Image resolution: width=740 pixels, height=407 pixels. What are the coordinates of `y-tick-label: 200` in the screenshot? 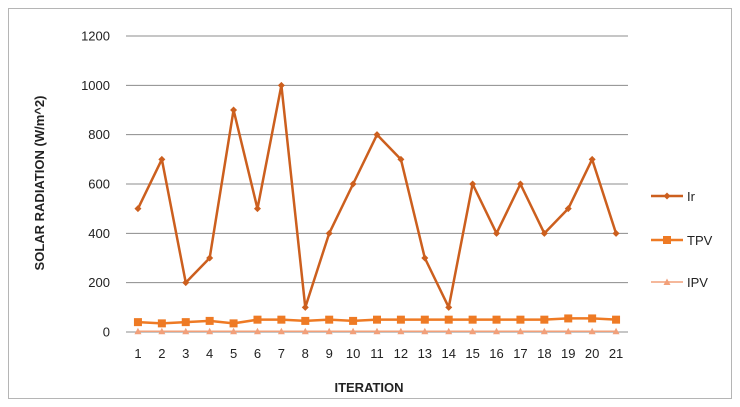 It's located at (99, 282).